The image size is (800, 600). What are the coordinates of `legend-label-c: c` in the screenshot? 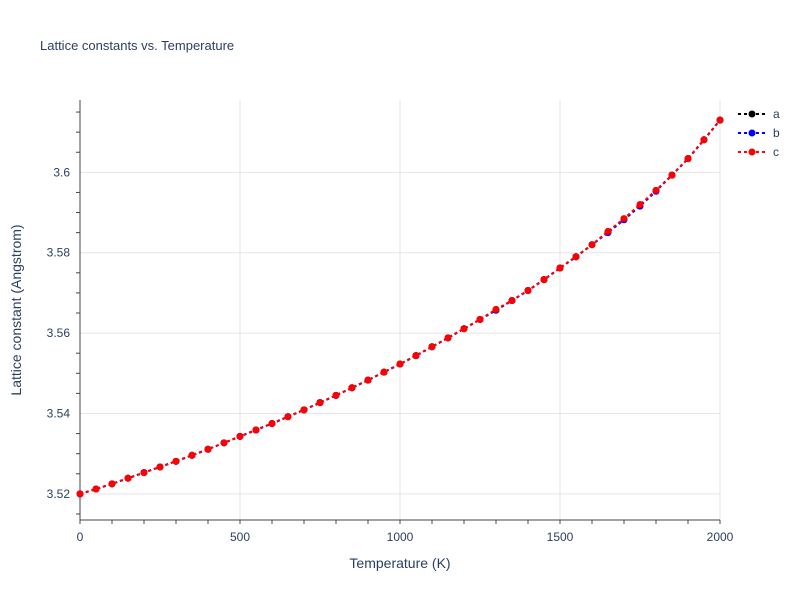 It's located at (776, 152).